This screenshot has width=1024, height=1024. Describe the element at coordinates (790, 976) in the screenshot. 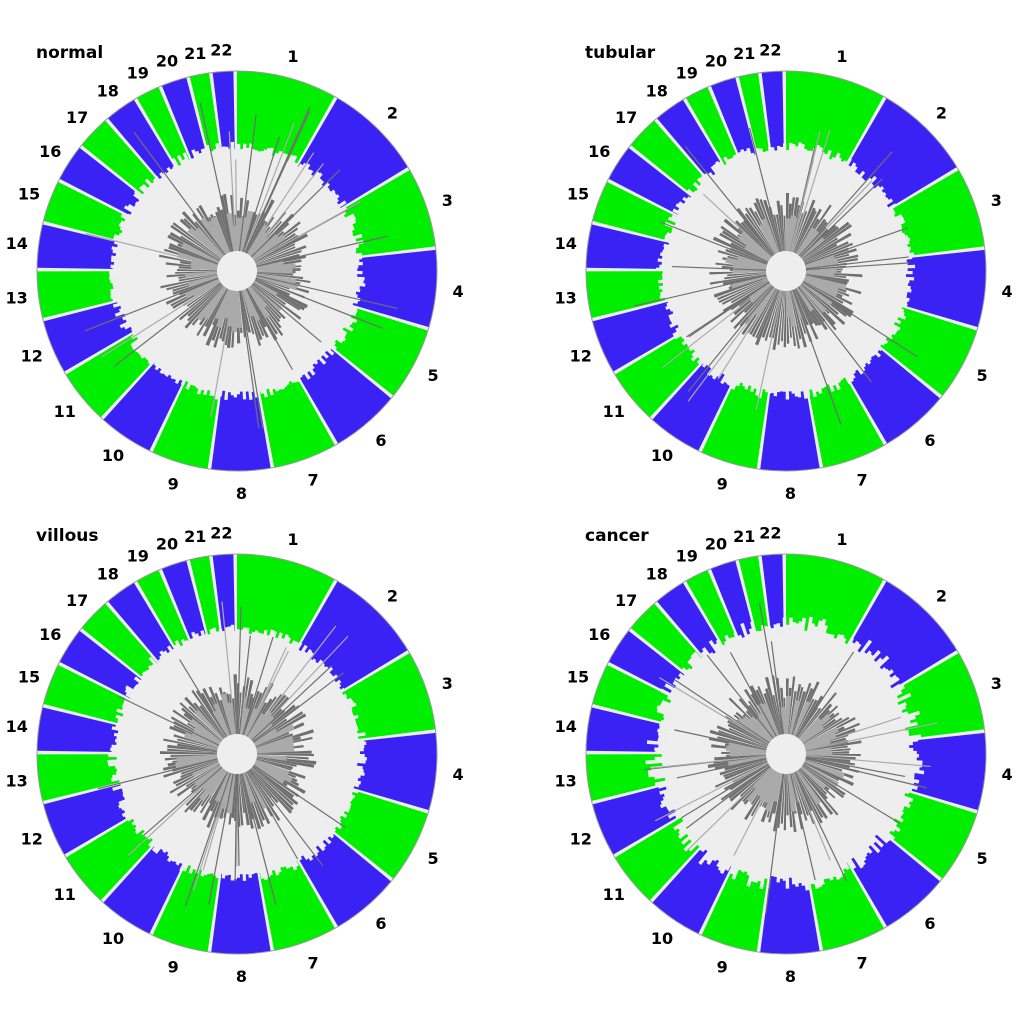

I see `chromosome-label: 8` at that location.